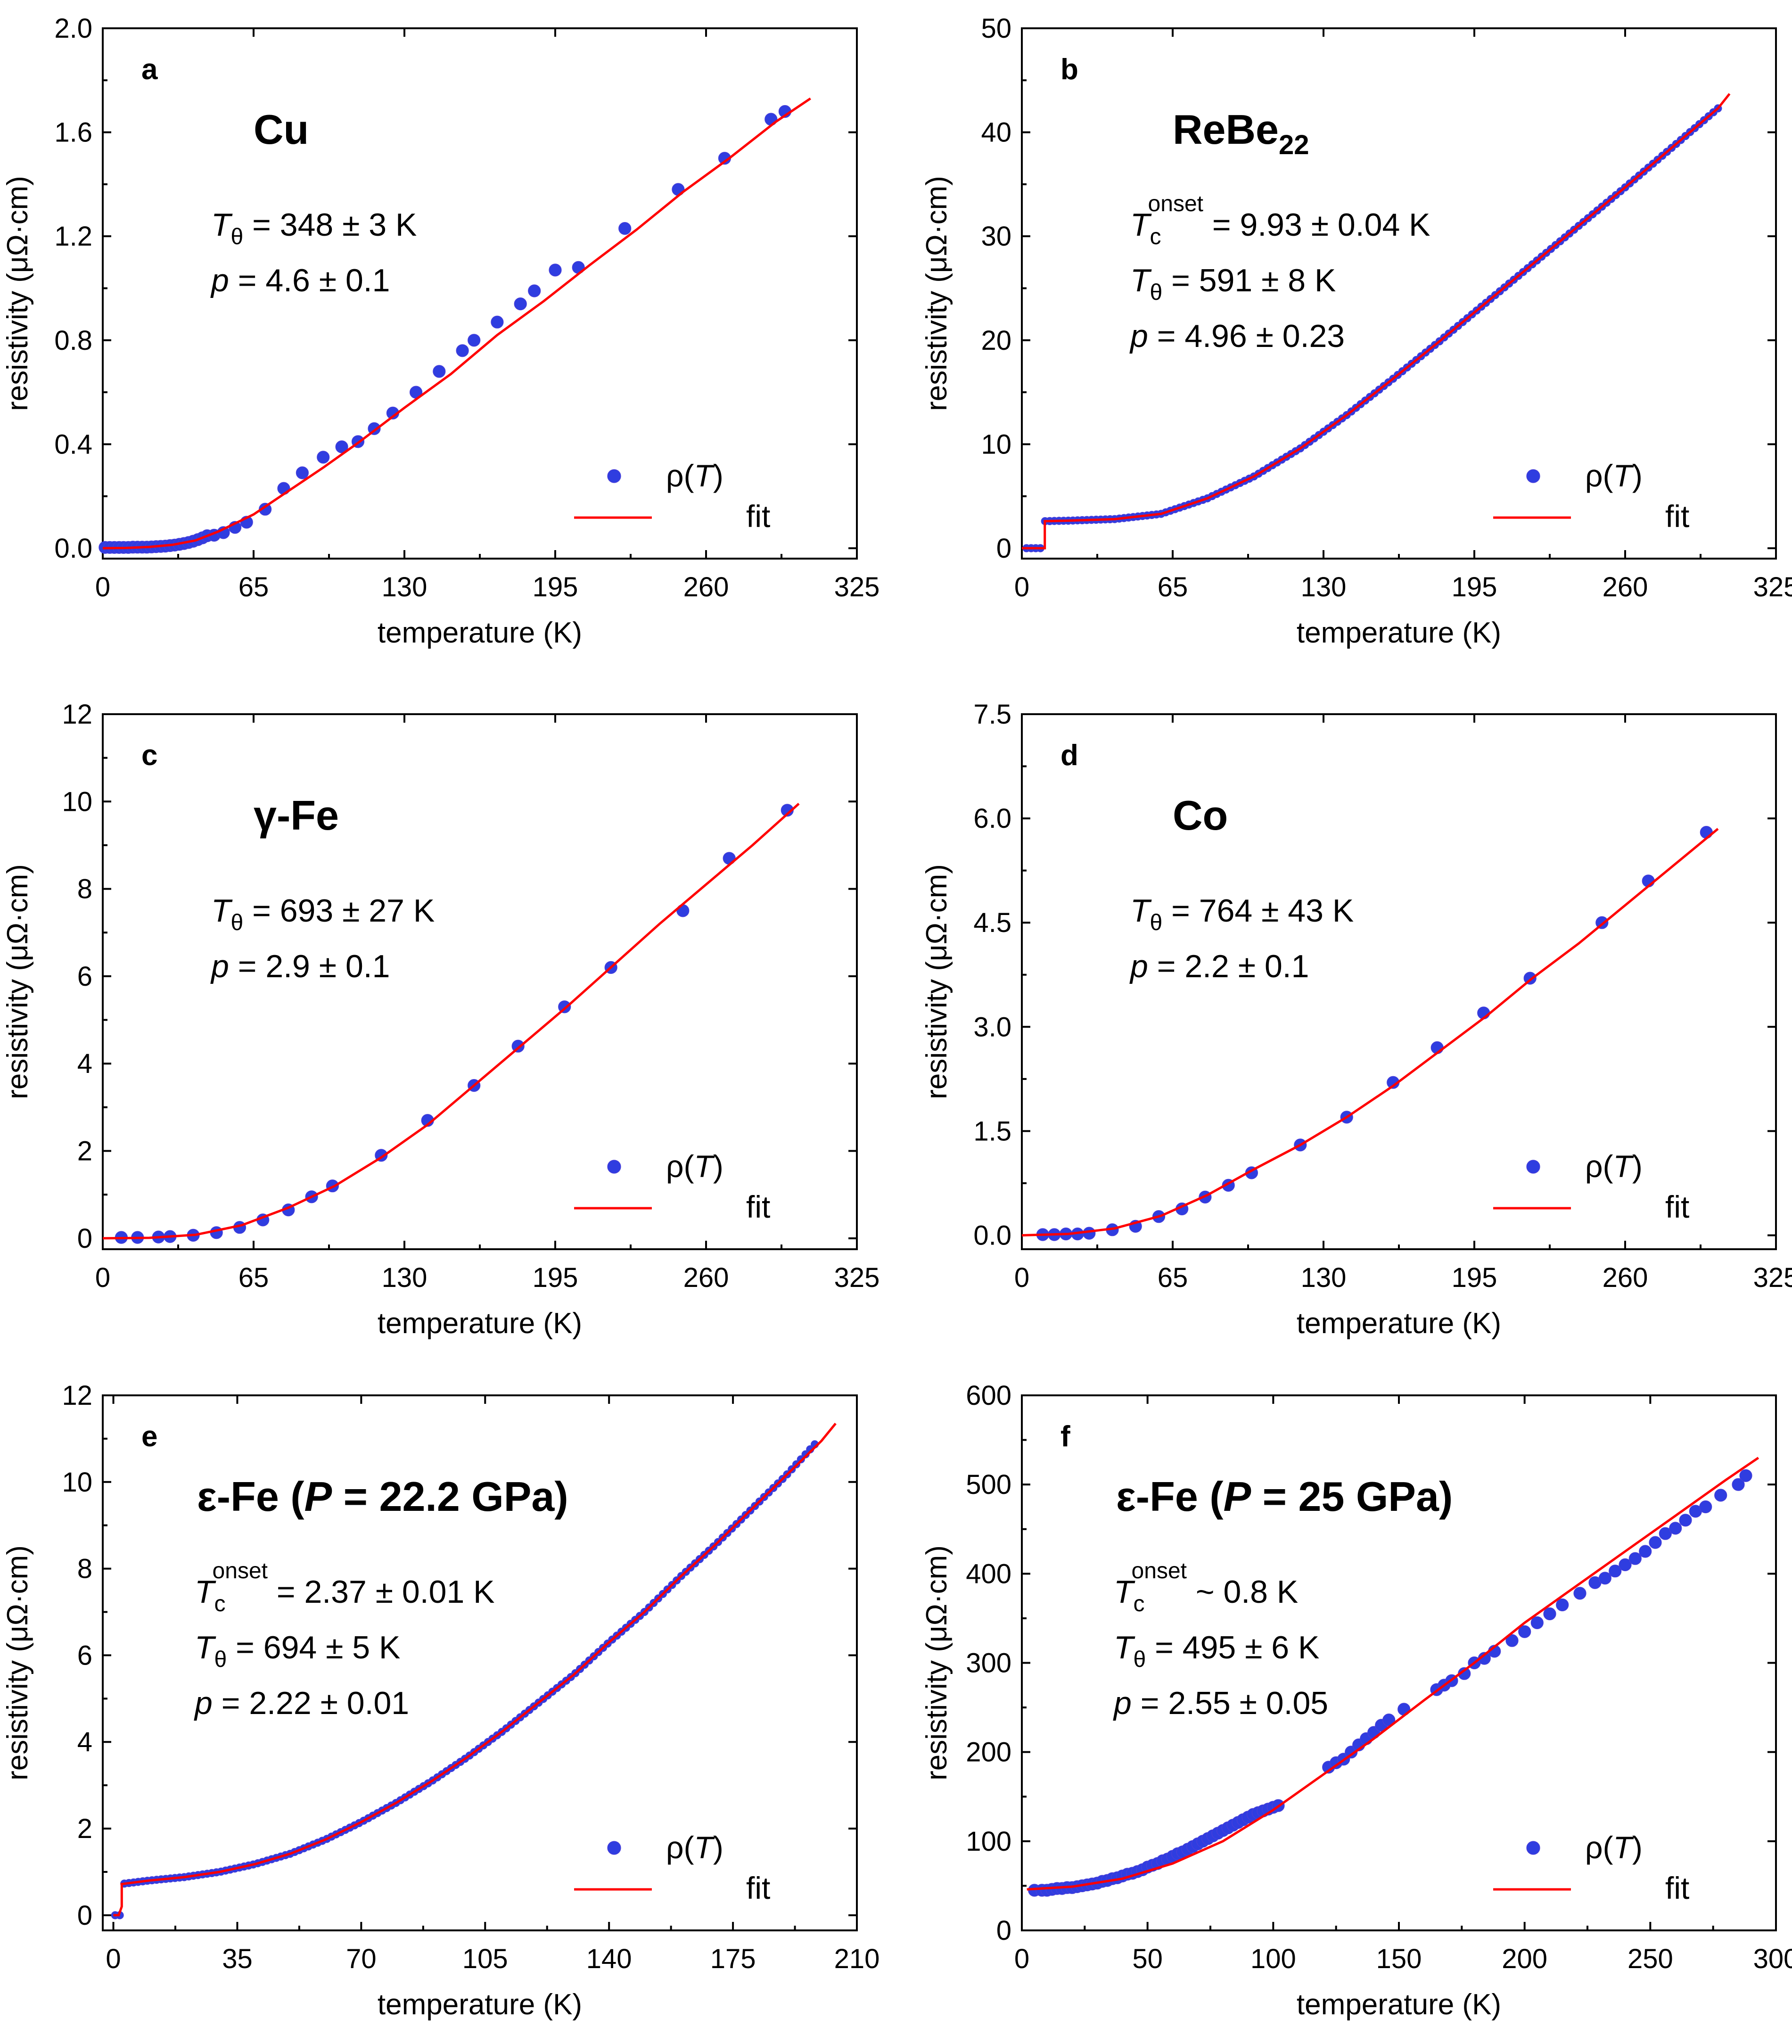  I want to click on panel-f-x-tick-label: 150, so click(1399, 1959).